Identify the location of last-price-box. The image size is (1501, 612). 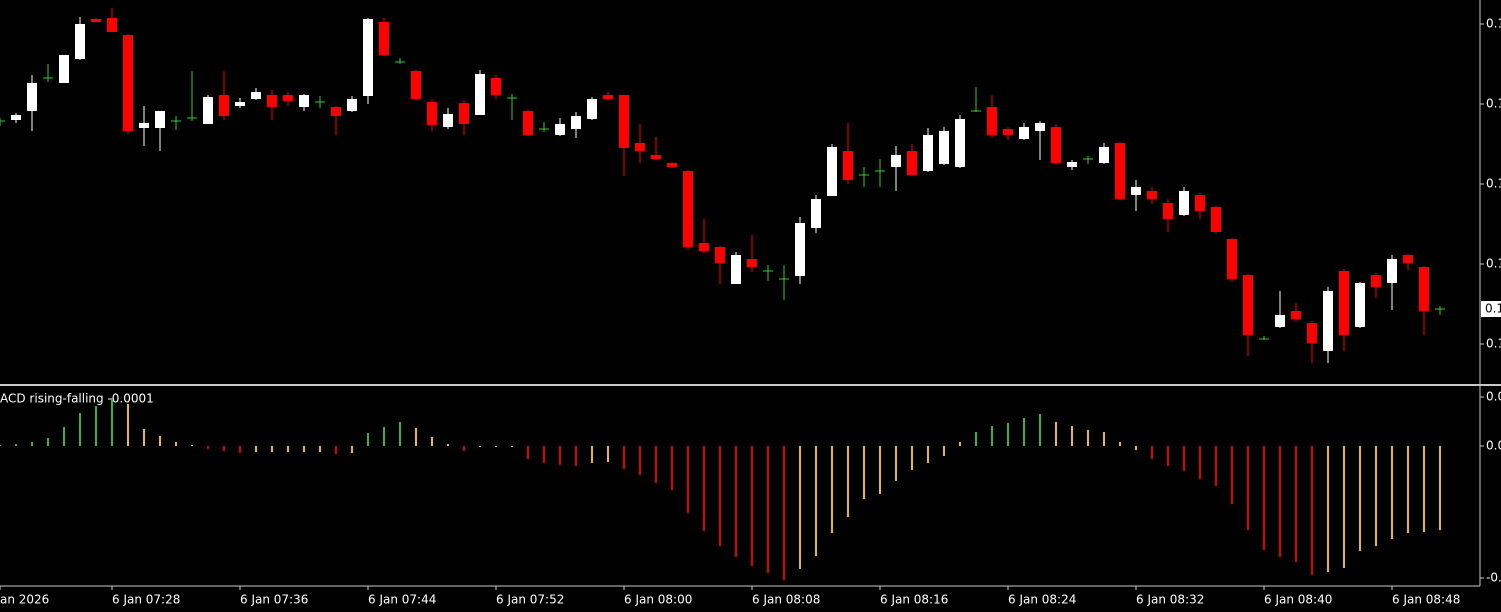
(1491, 309).